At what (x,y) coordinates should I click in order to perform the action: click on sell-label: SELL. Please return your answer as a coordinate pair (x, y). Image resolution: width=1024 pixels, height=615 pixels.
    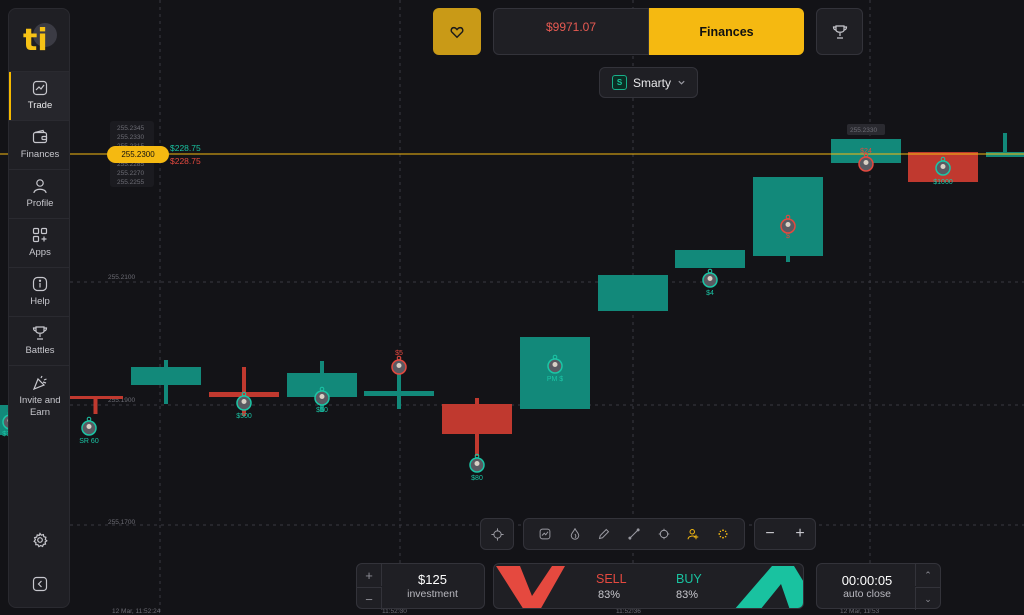
    Looking at the image, I should click on (611, 579).